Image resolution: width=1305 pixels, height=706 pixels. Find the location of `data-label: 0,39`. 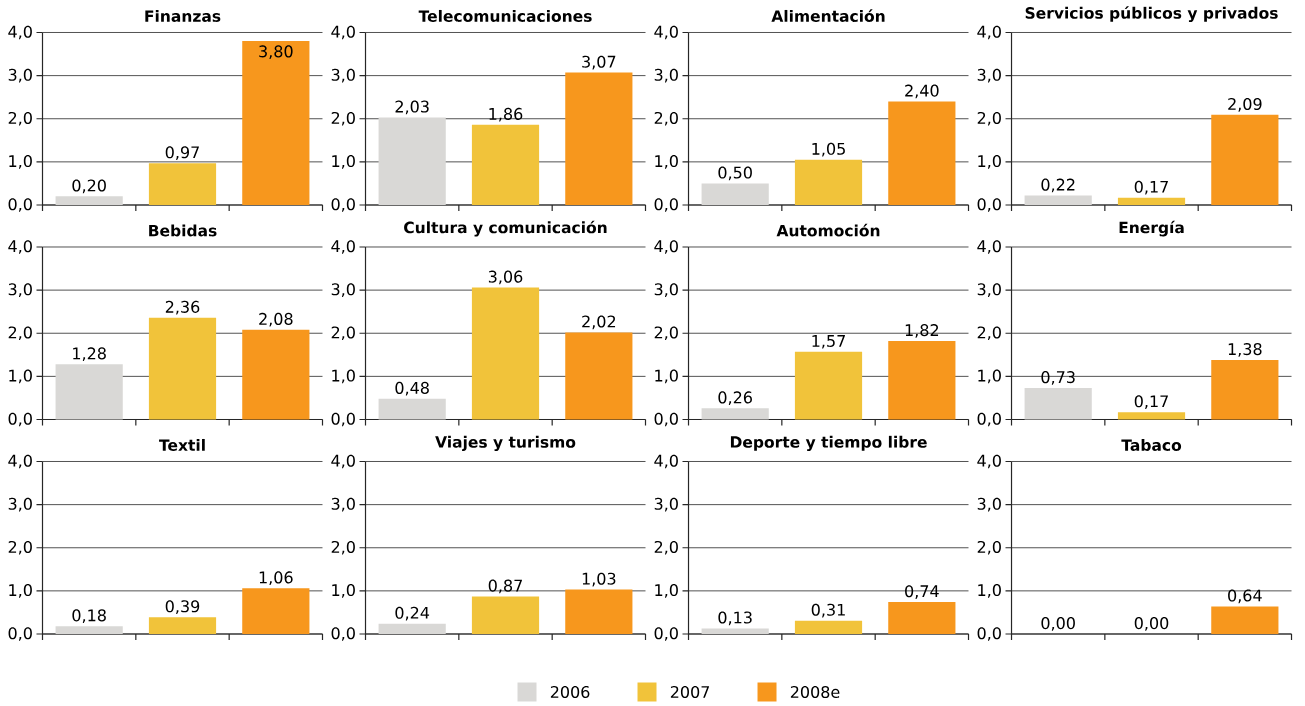

data-label: 0,39 is located at coordinates (182, 607).